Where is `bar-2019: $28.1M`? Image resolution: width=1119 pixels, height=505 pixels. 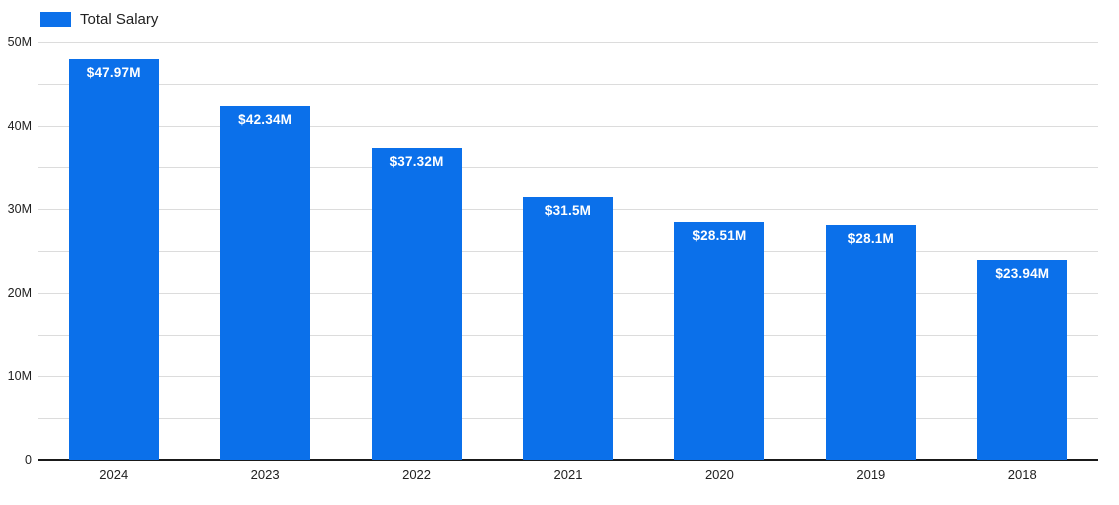 bar-2019: $28.1M is located at coordinates (870, 342).